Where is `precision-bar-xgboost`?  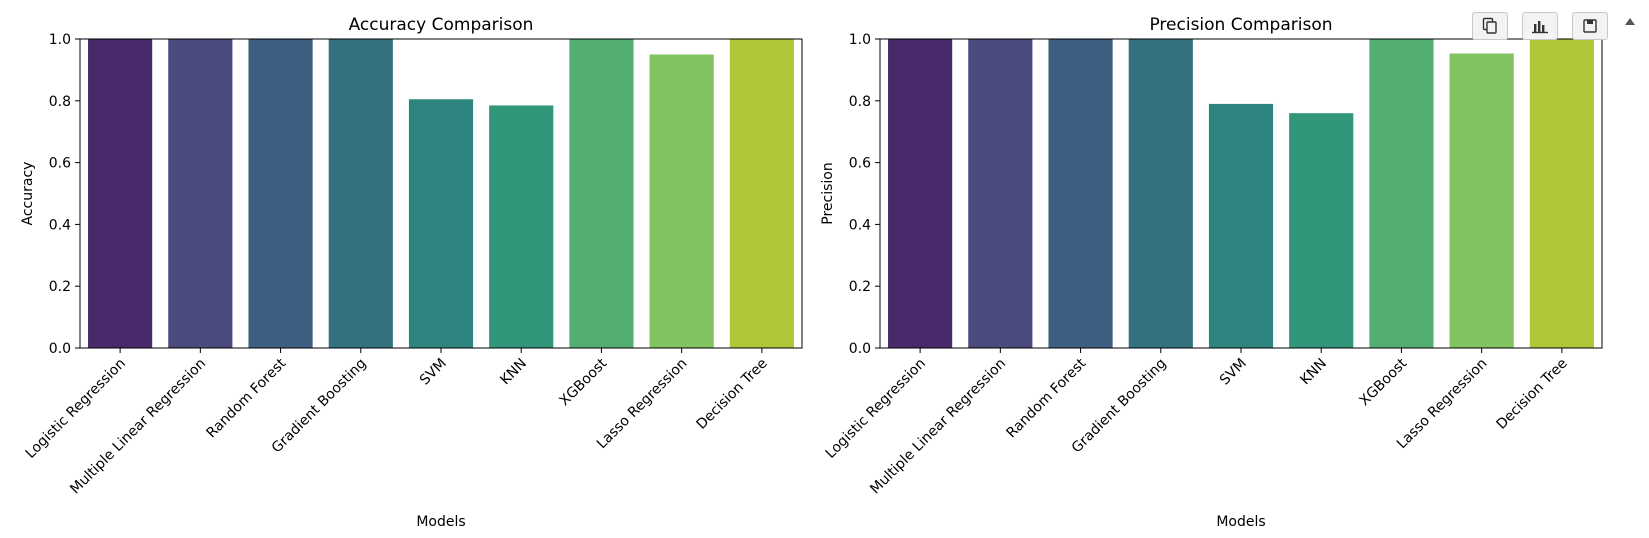
precision-bar-xgboost is located at coordinates (1401, 193).